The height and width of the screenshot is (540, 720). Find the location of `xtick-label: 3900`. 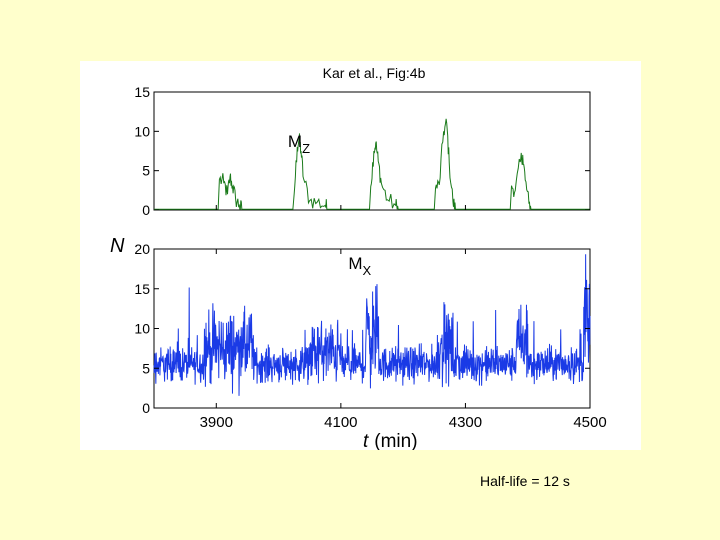

xtick-label: 3900 is located at coordinates (216, 422).